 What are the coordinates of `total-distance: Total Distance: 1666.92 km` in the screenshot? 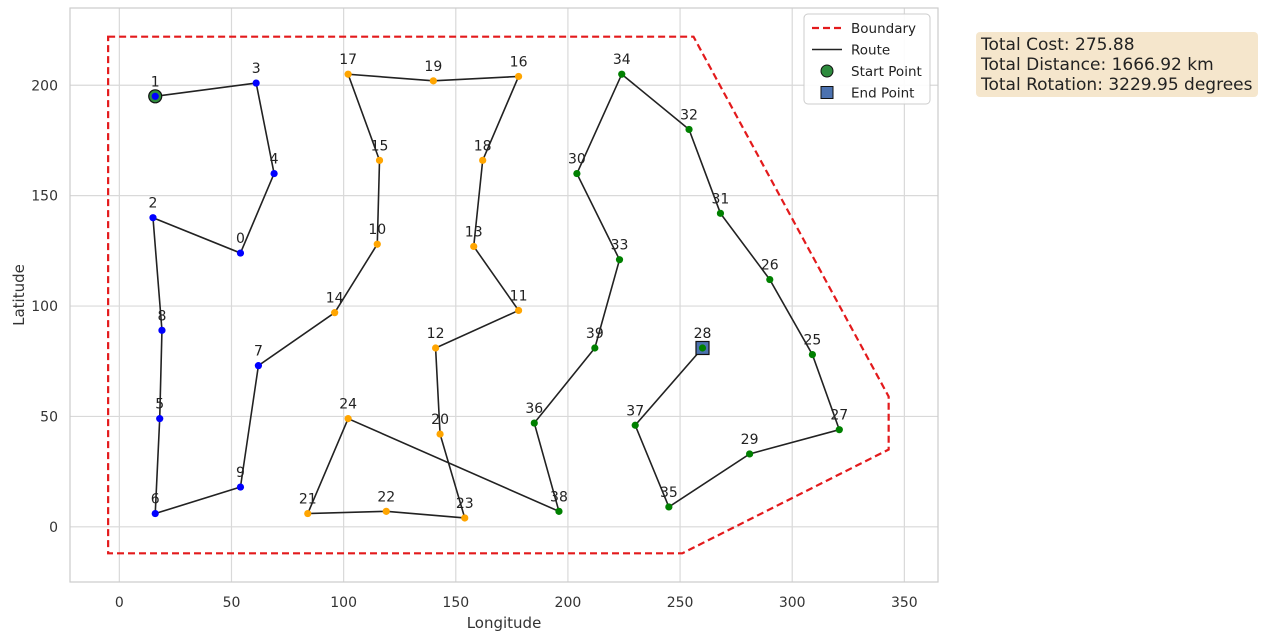 It's located at (1097, 65).